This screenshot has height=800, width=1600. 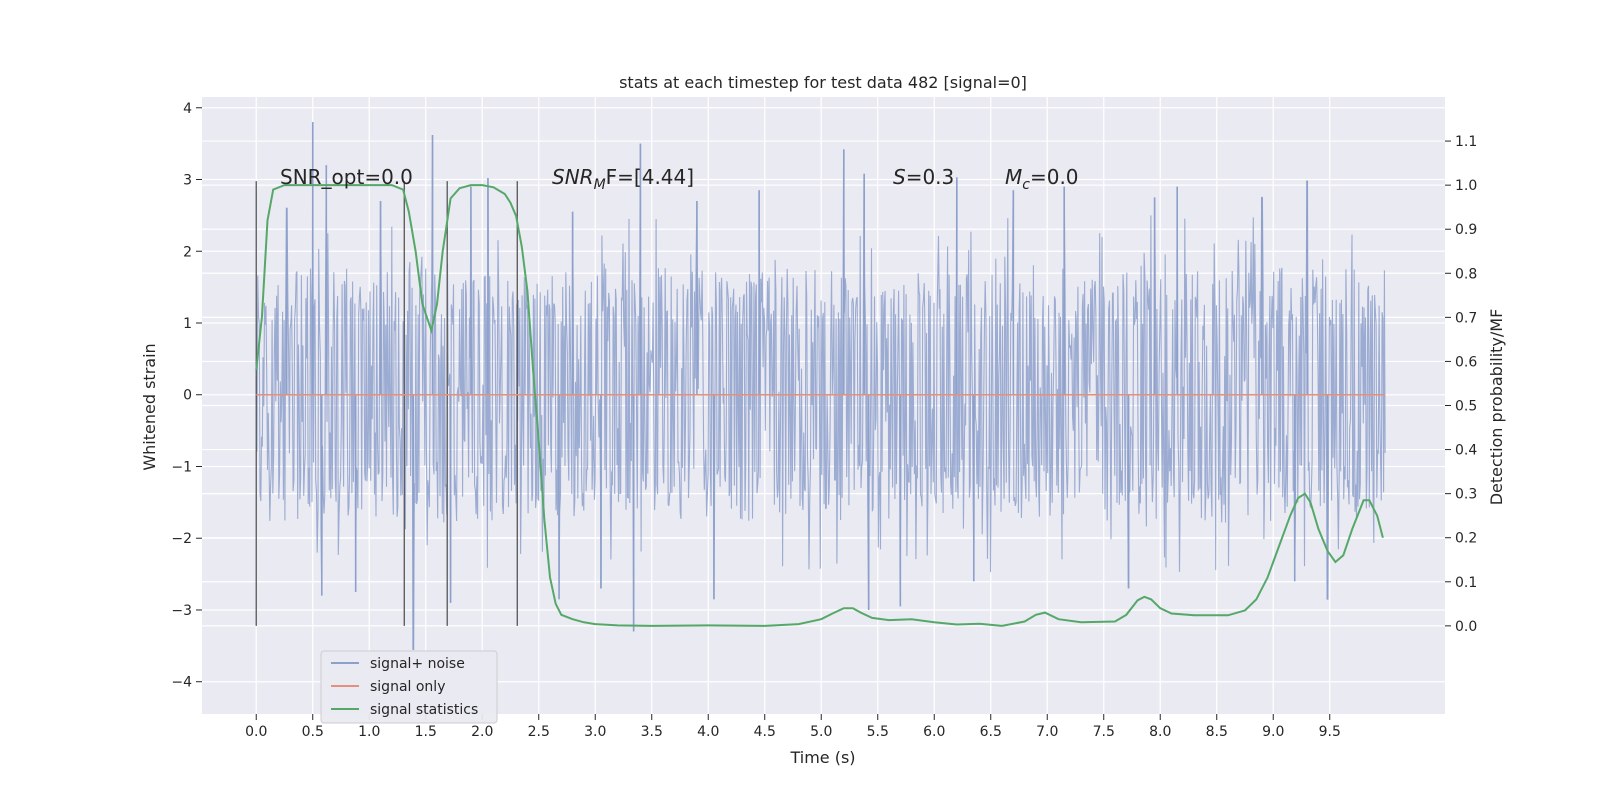 I want to click on legend-box, so click(x=409, y=687).